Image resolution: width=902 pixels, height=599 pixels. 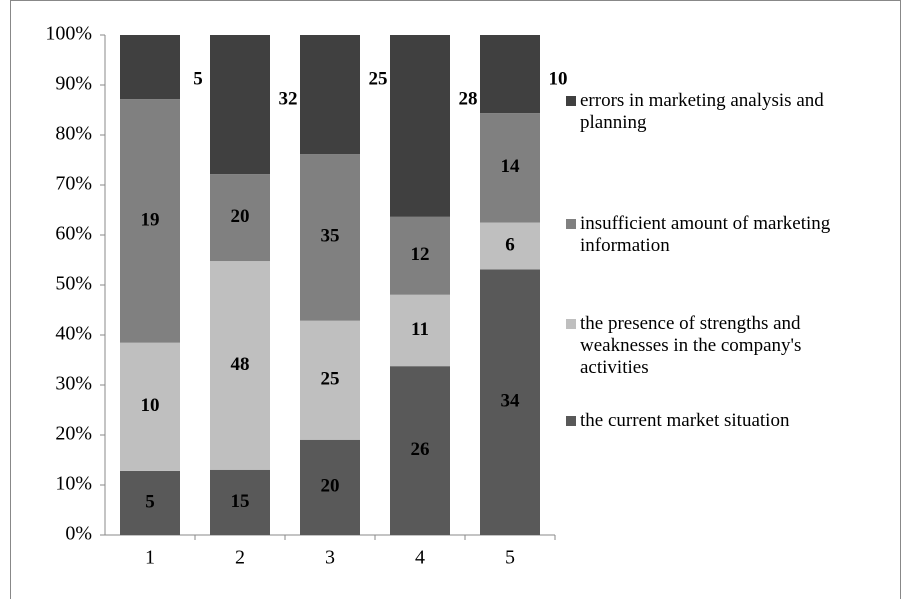 I want to click on x-tick-label: 4, so click(x=420, y=558).